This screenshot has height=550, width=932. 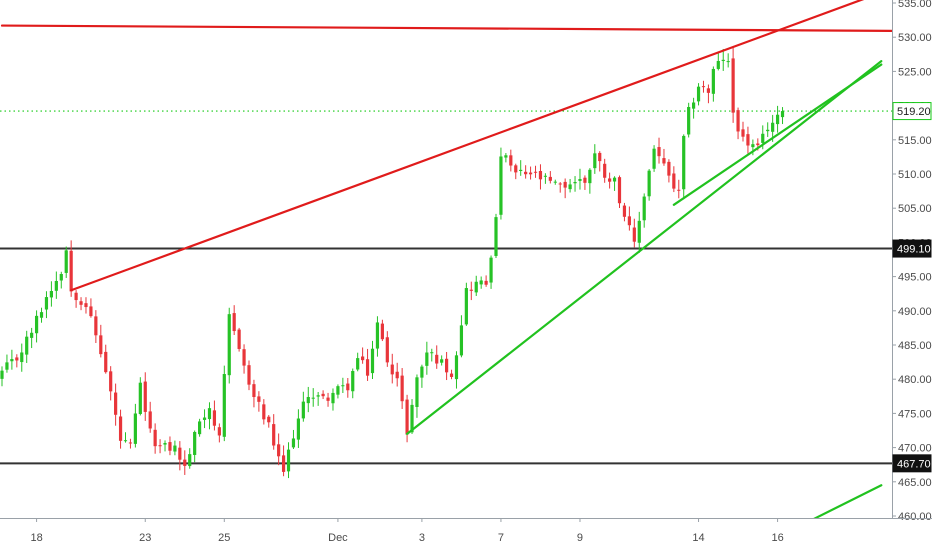 I want to click on level-badge-support-bg, so click(x=912, y=463).